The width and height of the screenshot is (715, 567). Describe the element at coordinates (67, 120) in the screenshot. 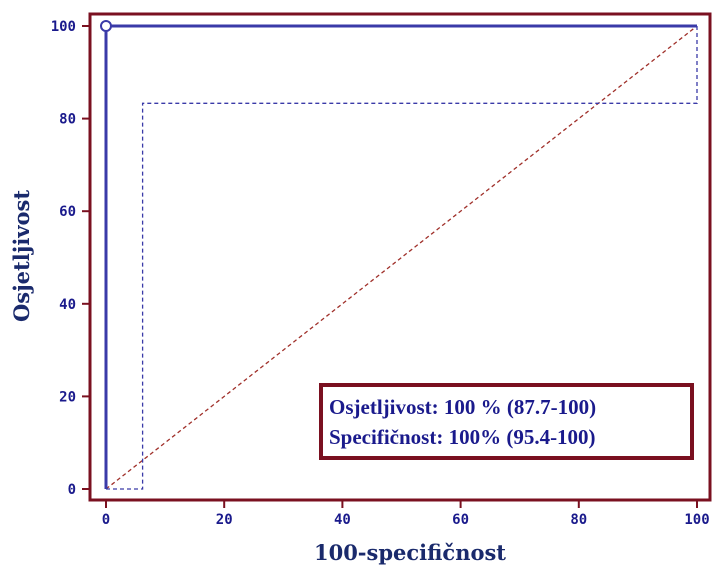

I see `y-tick-label: 80` at that location.